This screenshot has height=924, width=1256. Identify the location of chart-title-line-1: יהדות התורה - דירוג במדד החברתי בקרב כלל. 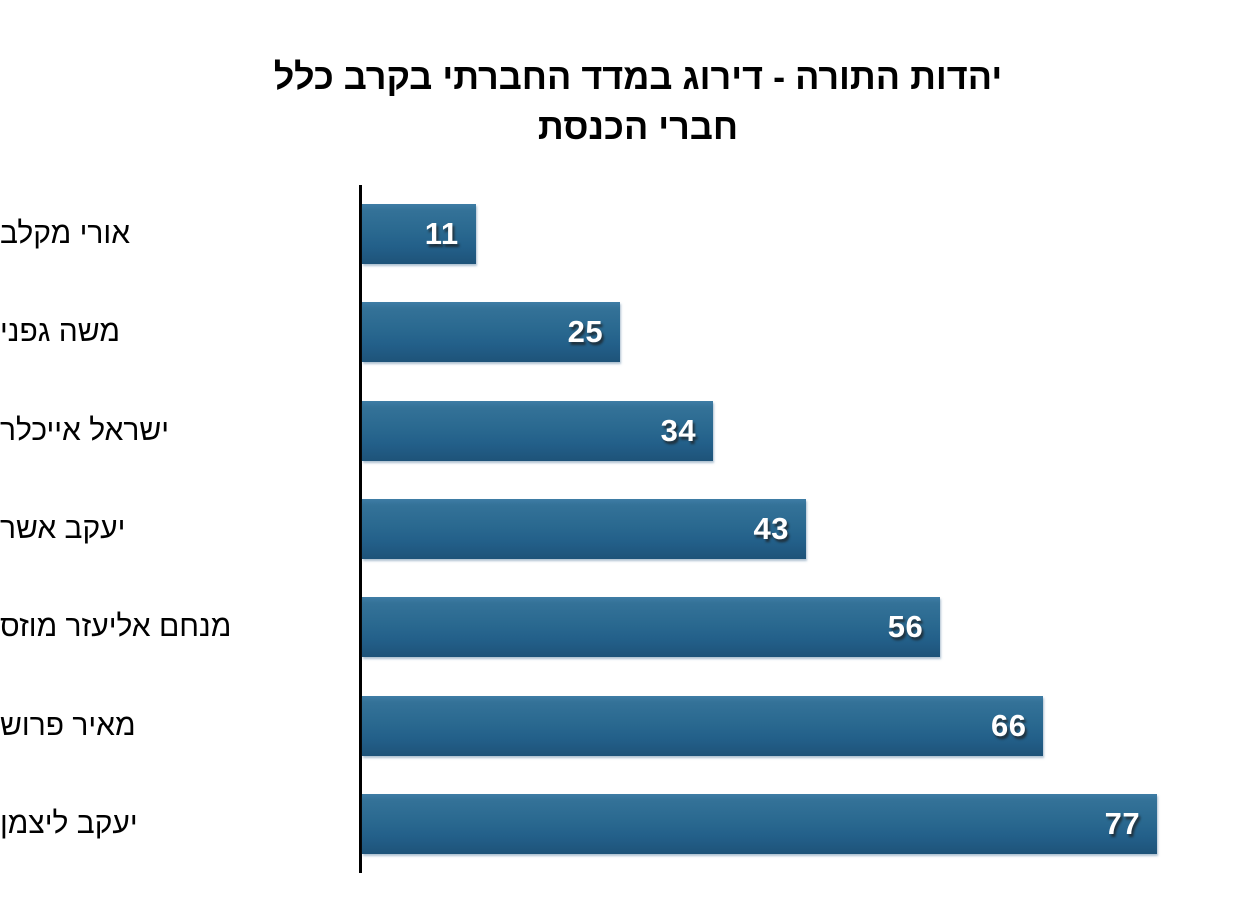
(638, 76).